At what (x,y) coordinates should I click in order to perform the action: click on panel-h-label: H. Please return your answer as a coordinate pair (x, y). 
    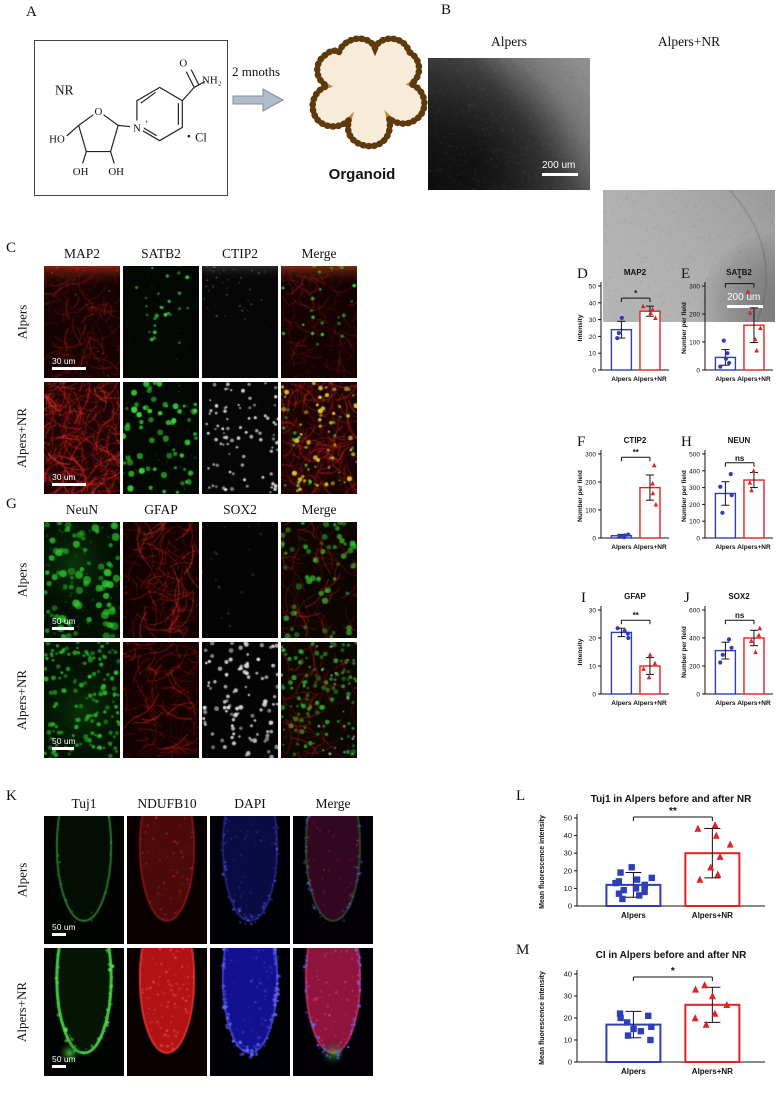
    Looking at the image, I should click on (686, 442).